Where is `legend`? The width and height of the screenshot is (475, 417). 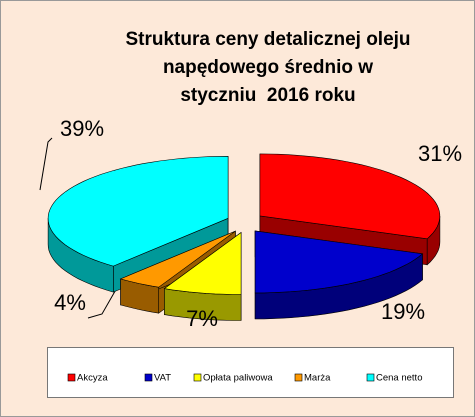 legend is located at coordinates (250, 372).